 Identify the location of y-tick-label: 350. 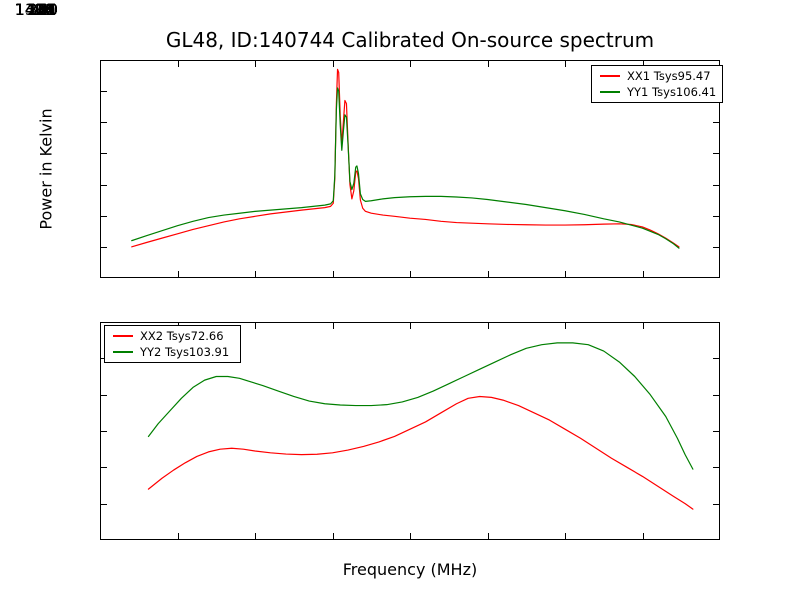
(42, 9).